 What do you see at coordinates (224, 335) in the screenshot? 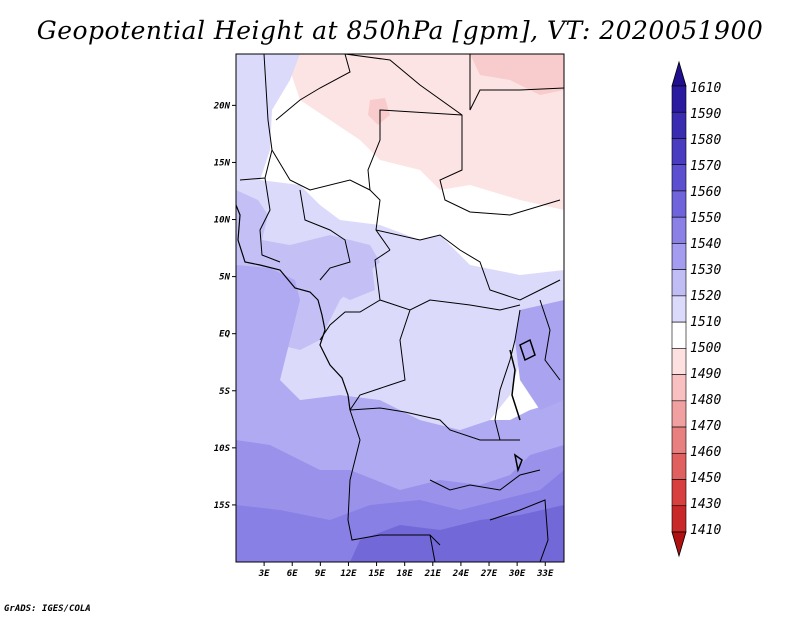
I see `lat-tick-label: EQ` at bounding box center [224, 335].